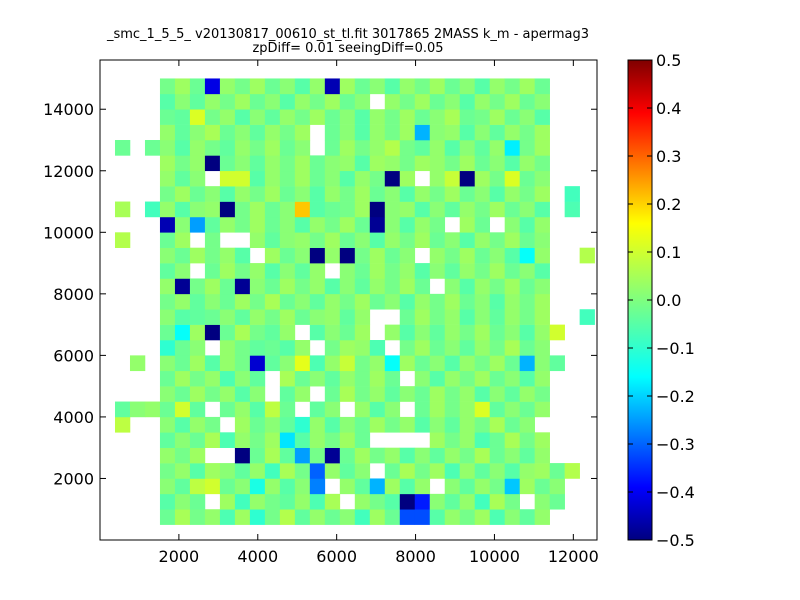 This screenshot has width=800, height=600. What do you see at coordinates (668, 204) in the screenshot?
I see `colorbar-tick-label: 0.2` at bounding box center [668, 204].